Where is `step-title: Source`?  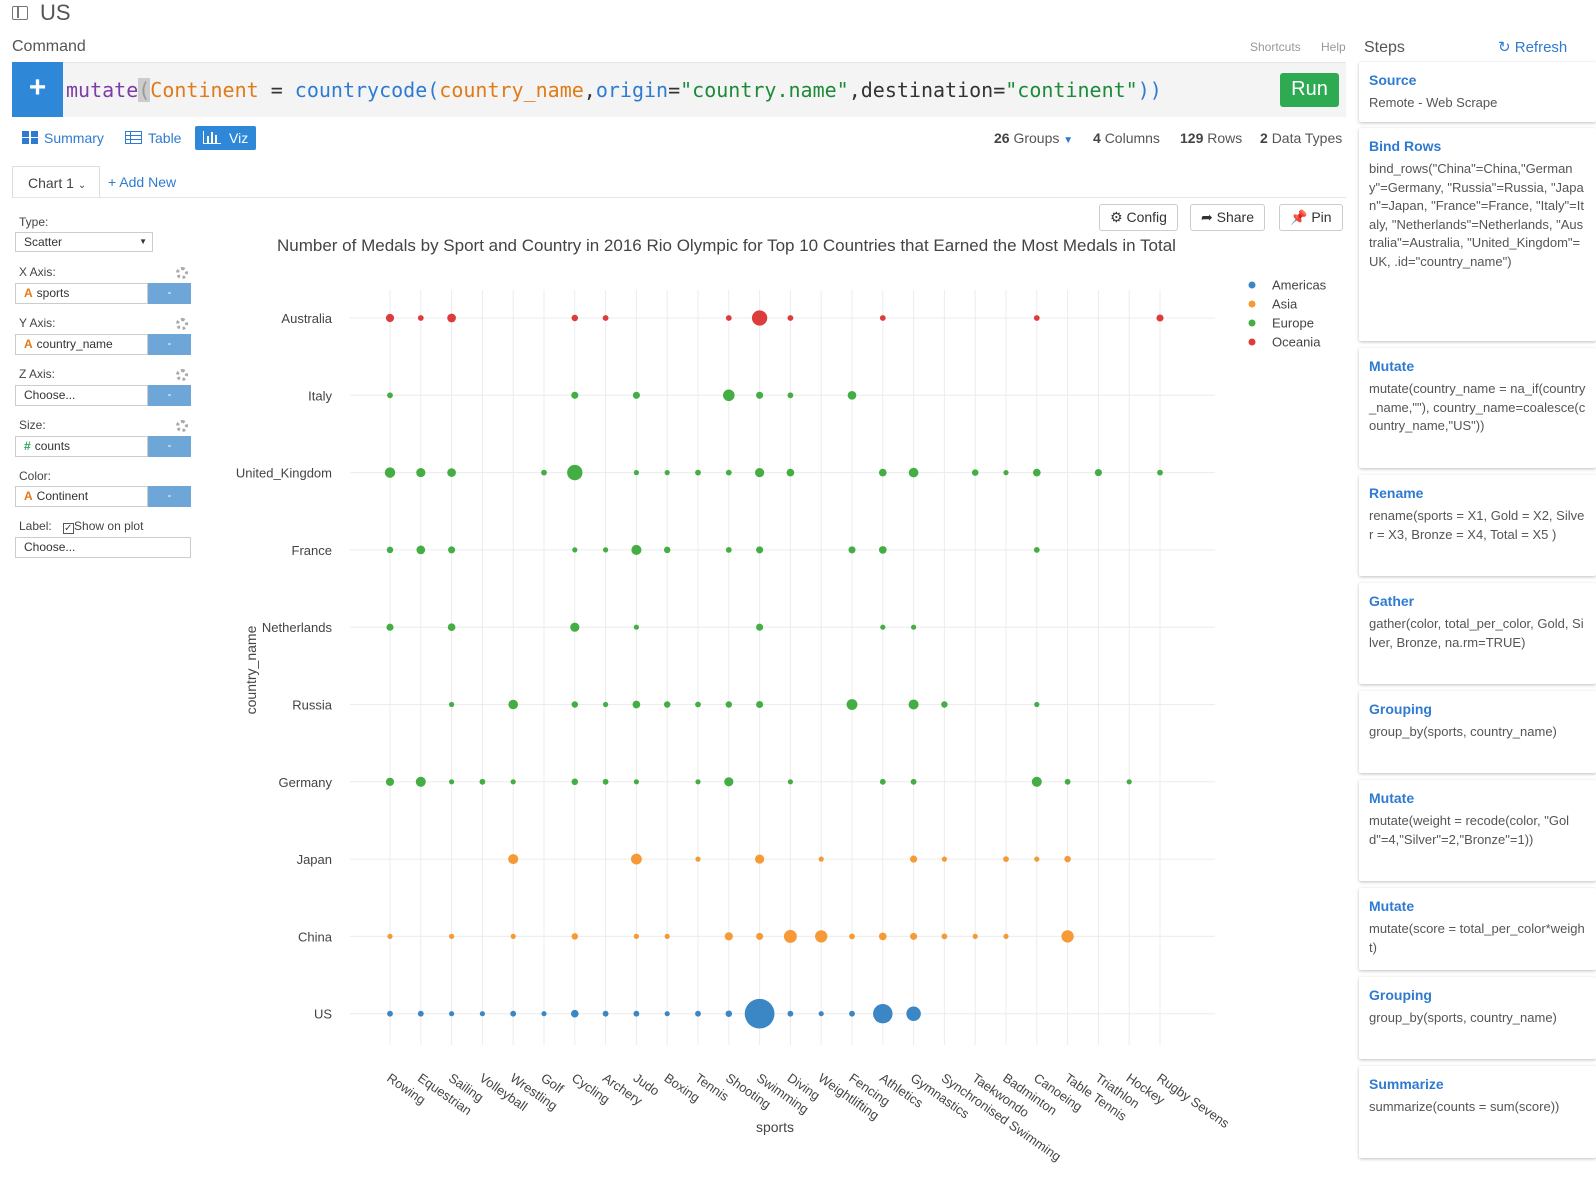
step-title: Source is located at coordinates (1393, 80).